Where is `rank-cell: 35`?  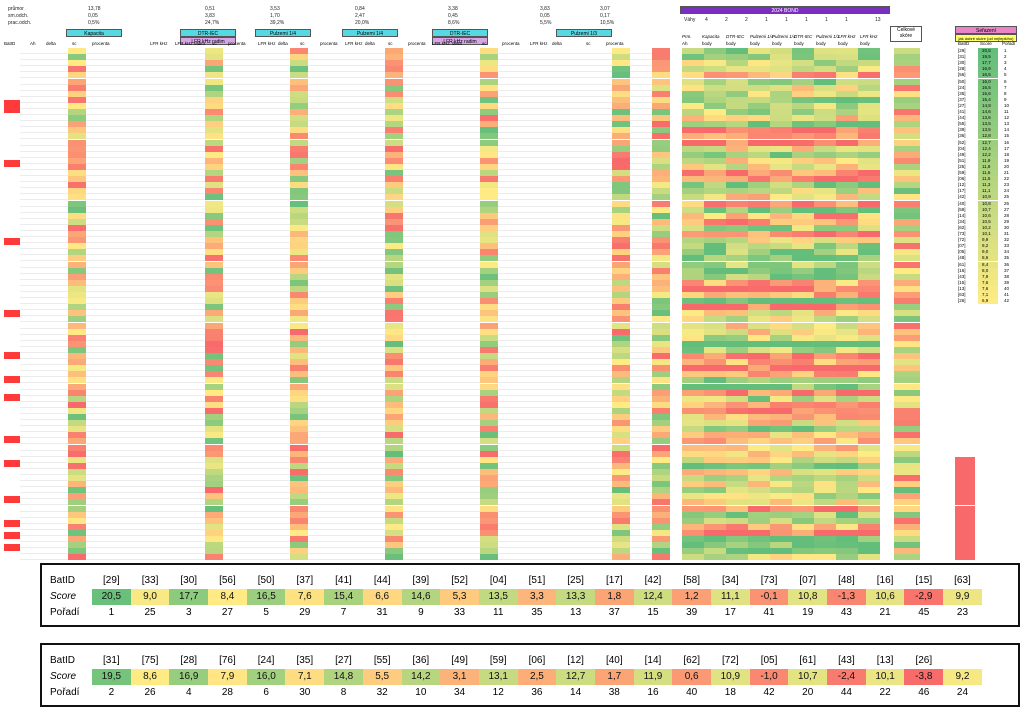
rank-cell: 35 is located at coordinates (537, 612).